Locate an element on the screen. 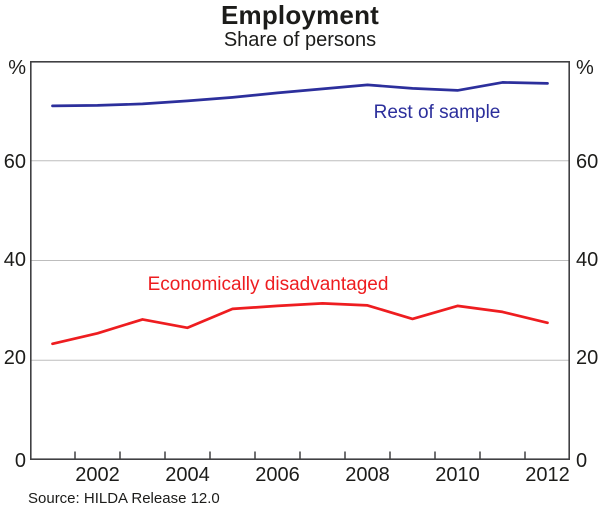 The image size is (600, 508). x-axis-label-2010: 2010 is located at coordinates (457, 475).